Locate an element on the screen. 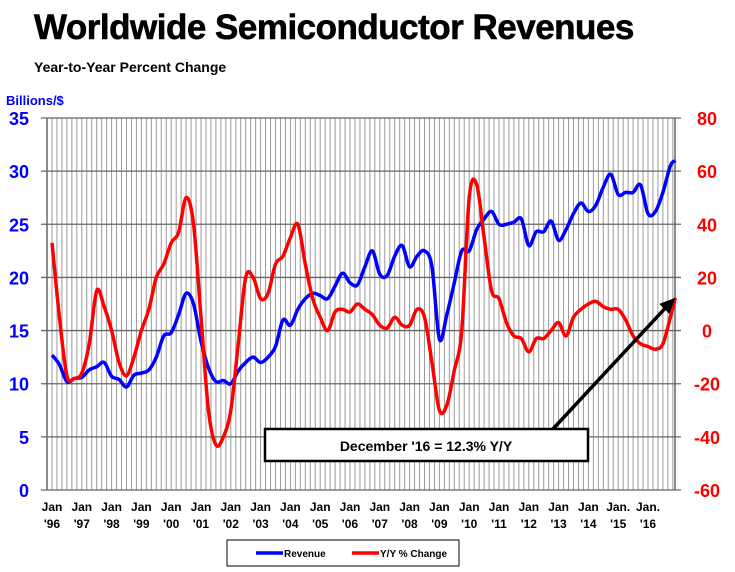  annotation-arrow is located at coordinates (609, 368).